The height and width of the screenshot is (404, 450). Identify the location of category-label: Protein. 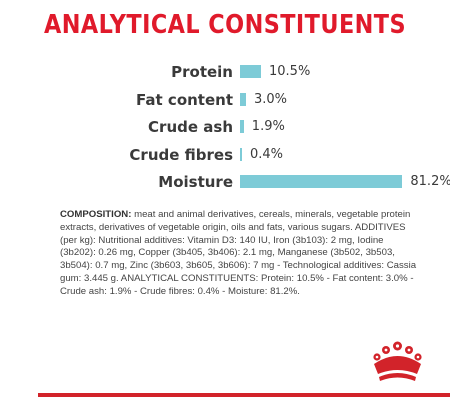
(202, 72).